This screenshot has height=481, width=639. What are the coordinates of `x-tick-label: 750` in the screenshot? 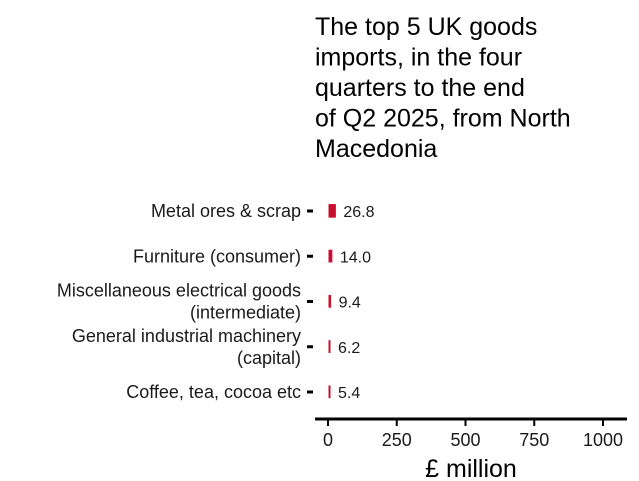 It's located at (534, 440).